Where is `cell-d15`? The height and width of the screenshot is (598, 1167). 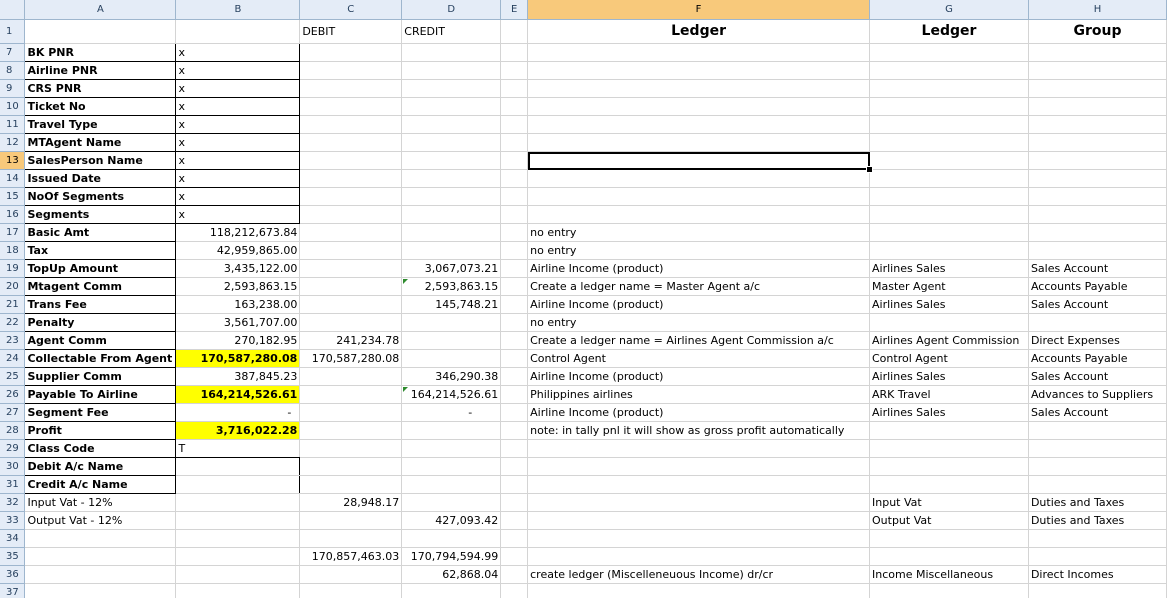 cell-d15 is located at coordinates (451, 196).